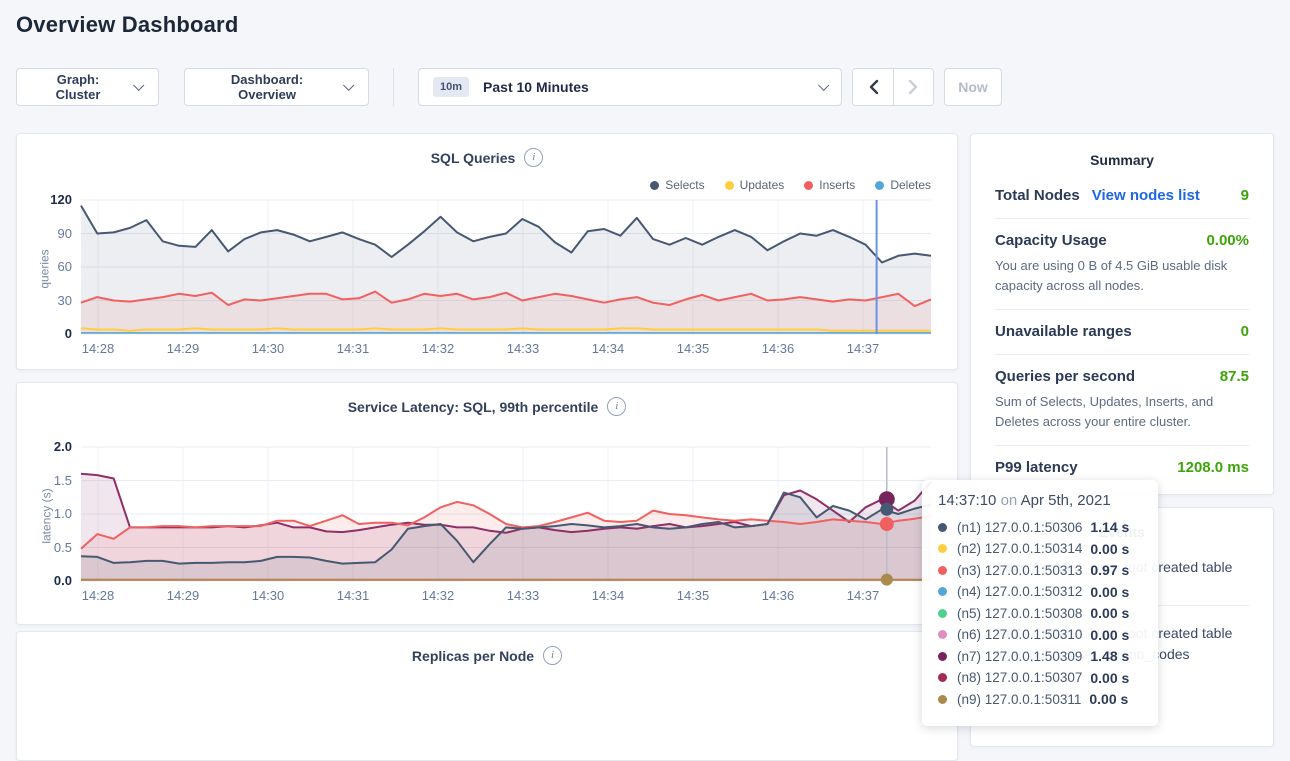 Image resolution: width=1290 pixels, height=761 pixels. Describe the element at coordinates (536, 87) in the screenshot. I see `time-range-label: Past 10 Minutes` at that location.